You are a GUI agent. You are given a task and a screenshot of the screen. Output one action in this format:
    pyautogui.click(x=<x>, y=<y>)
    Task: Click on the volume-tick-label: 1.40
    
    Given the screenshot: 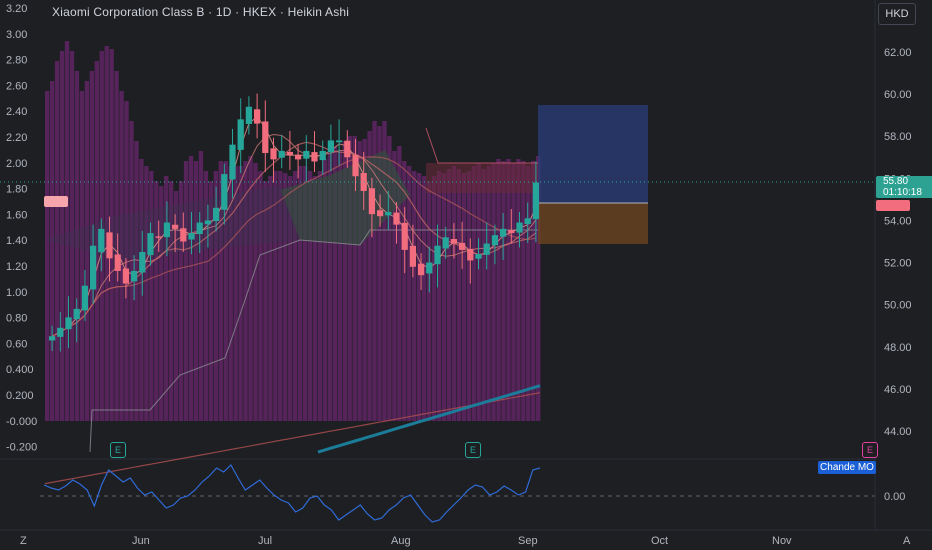 What is the action you would take?
    pyautogui.click(x=16, y=241)
    